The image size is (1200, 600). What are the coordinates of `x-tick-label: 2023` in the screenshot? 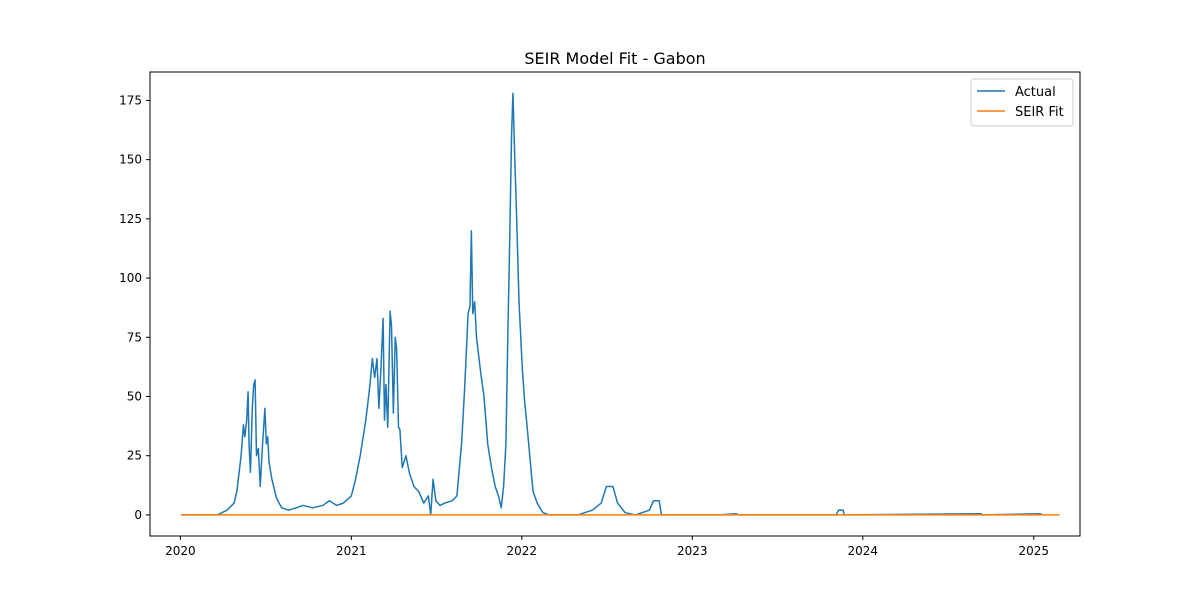 It's located at (692, 551).